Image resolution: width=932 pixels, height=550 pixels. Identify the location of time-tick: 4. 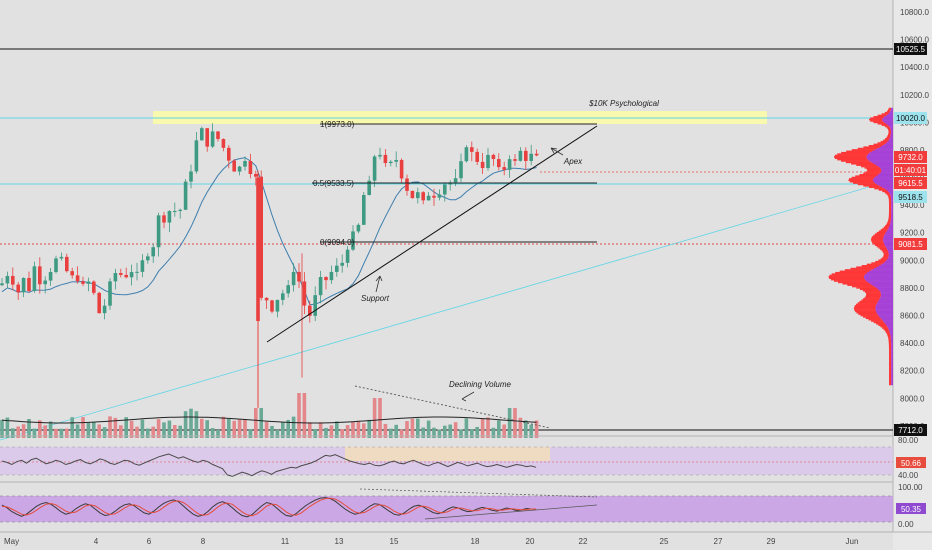
(96, 541).